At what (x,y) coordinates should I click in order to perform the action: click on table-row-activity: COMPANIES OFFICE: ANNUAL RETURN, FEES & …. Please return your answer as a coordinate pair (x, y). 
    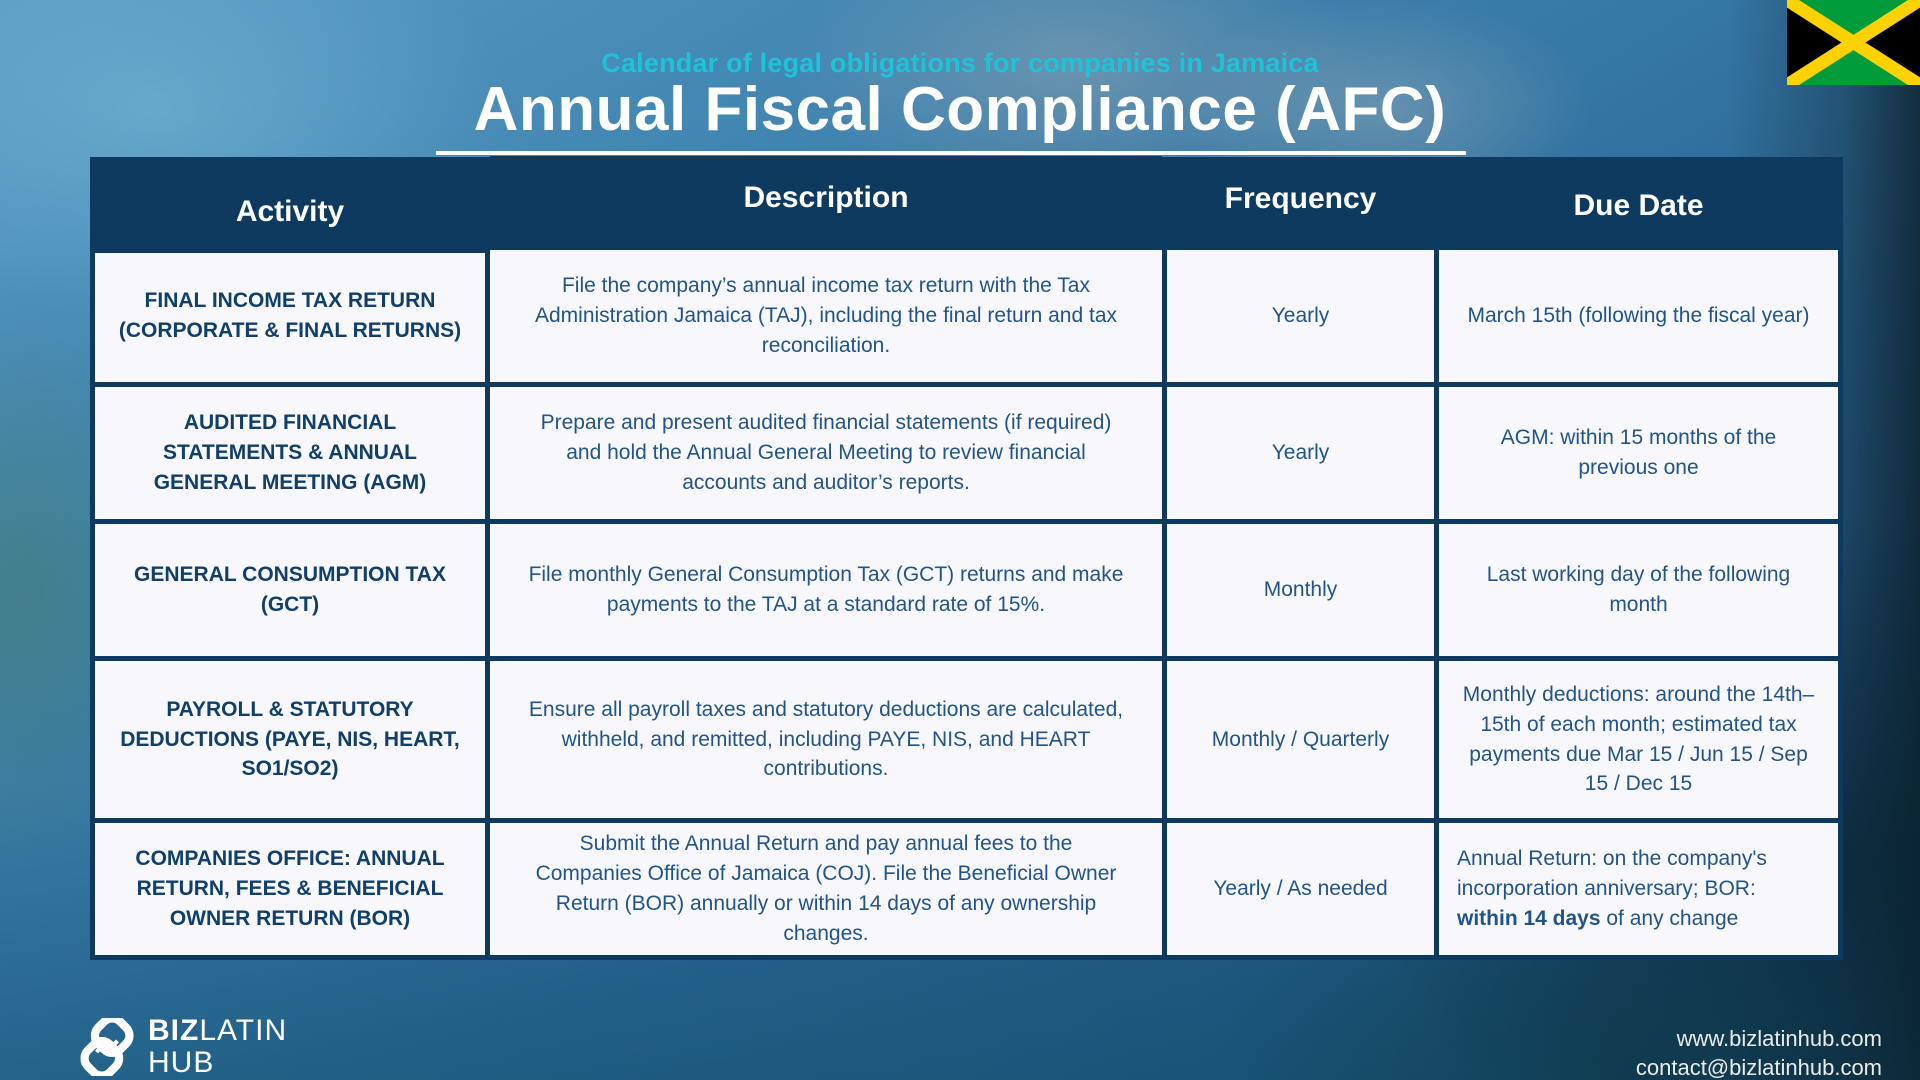
    Looking at the image, I should click on (290, 889).